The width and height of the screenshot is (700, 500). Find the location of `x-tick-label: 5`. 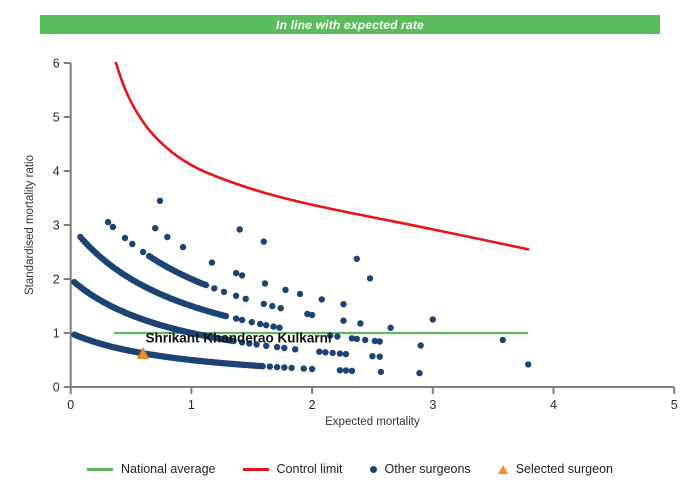

x-tick-label: 5 is located at coordinates (674, 405).